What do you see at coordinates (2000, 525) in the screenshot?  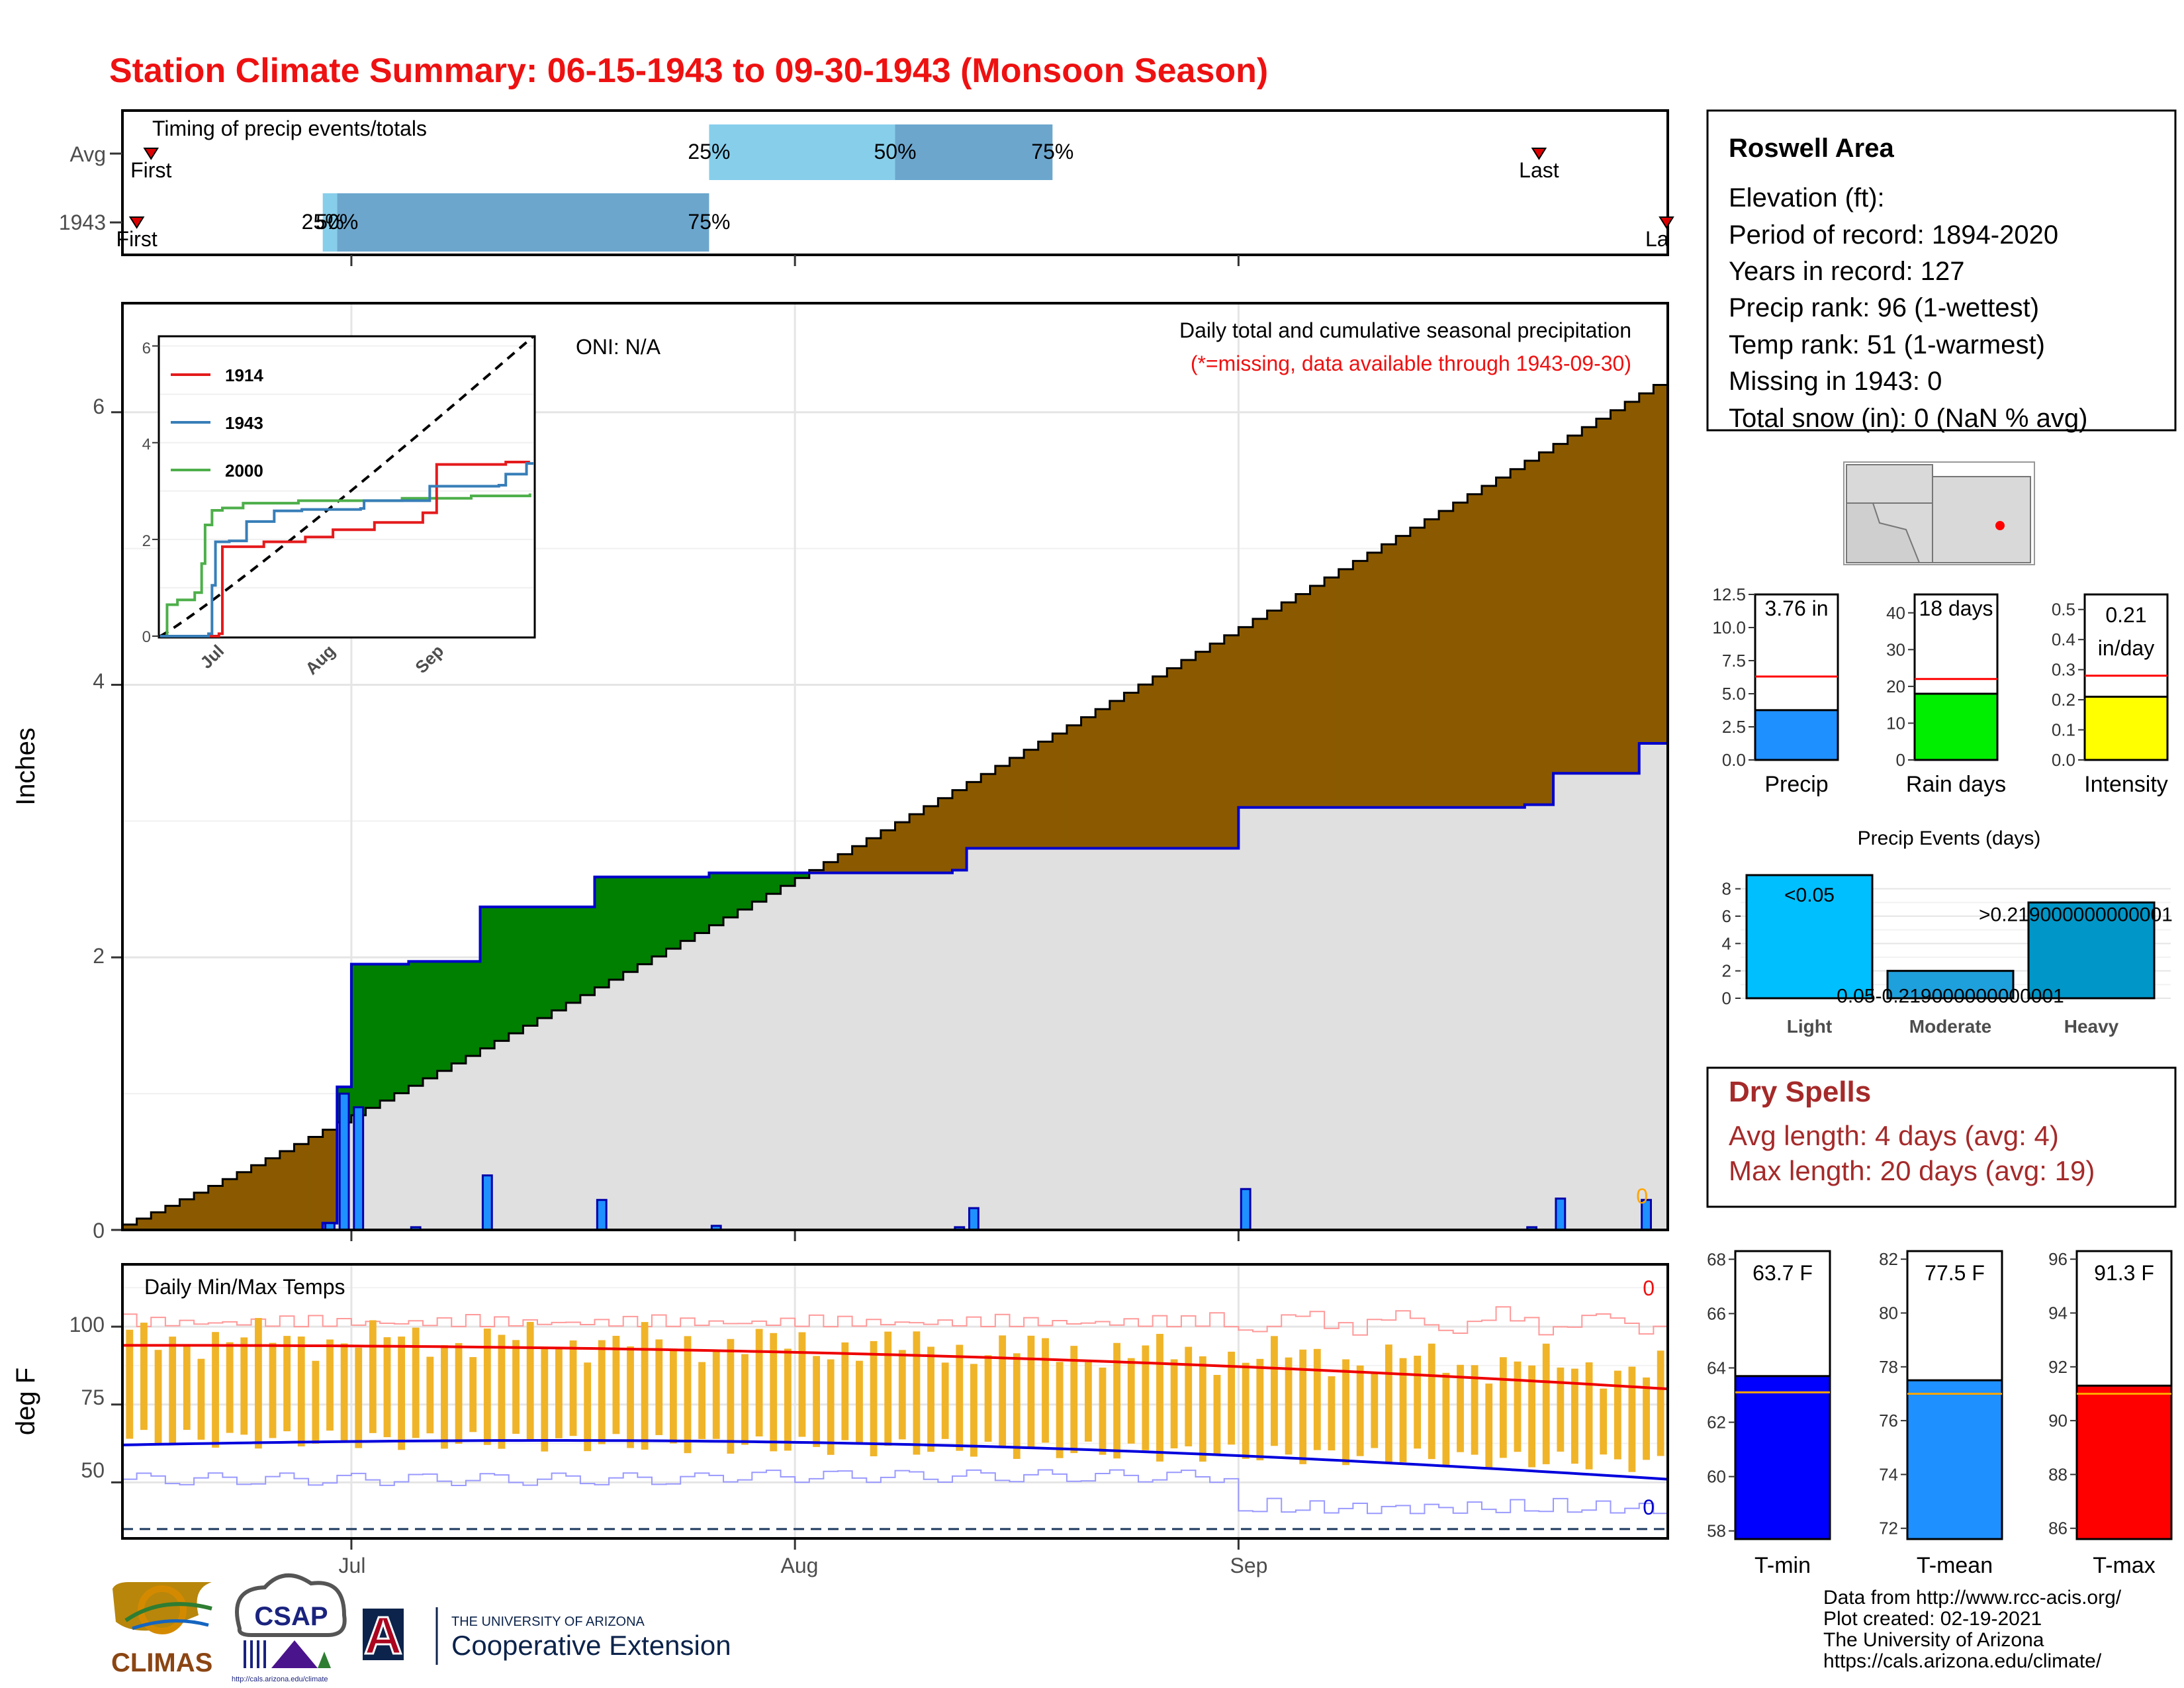 I see `station-location-marker` at bounding box center [2000, 525].